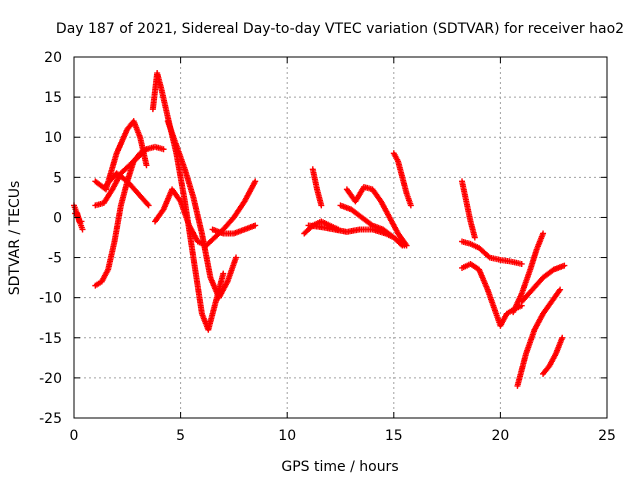 The width and height of the screenshot is (640, 480). Describe the element at coordinates (57, 218) in the screenshot. I see `y-tick-label: 0` at that location.